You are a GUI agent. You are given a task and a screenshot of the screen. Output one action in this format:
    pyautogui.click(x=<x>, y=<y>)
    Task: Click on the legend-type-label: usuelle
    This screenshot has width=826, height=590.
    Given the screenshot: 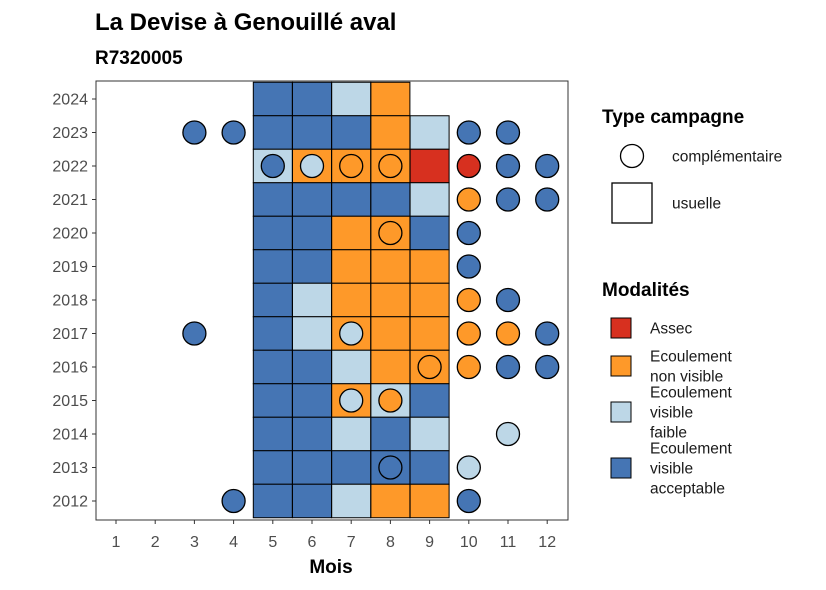 What is the action you would take?
    pyautogui.click(x=696, y=204)
    